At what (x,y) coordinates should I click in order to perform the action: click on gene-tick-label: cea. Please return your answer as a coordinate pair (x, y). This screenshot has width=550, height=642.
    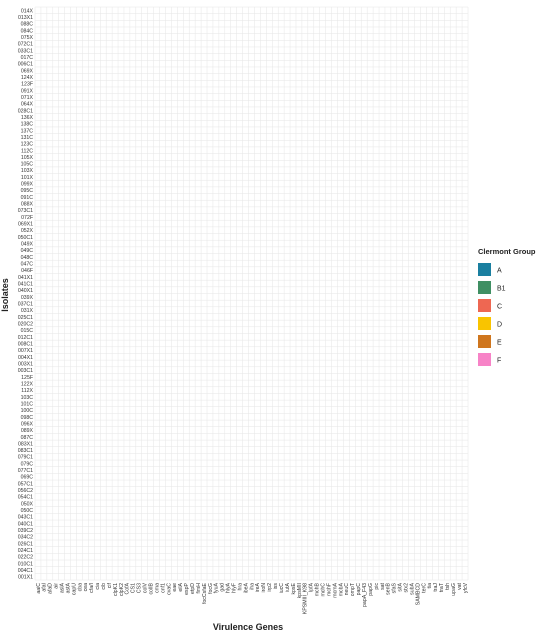
    Looking at the image, I should click on (86, 587).